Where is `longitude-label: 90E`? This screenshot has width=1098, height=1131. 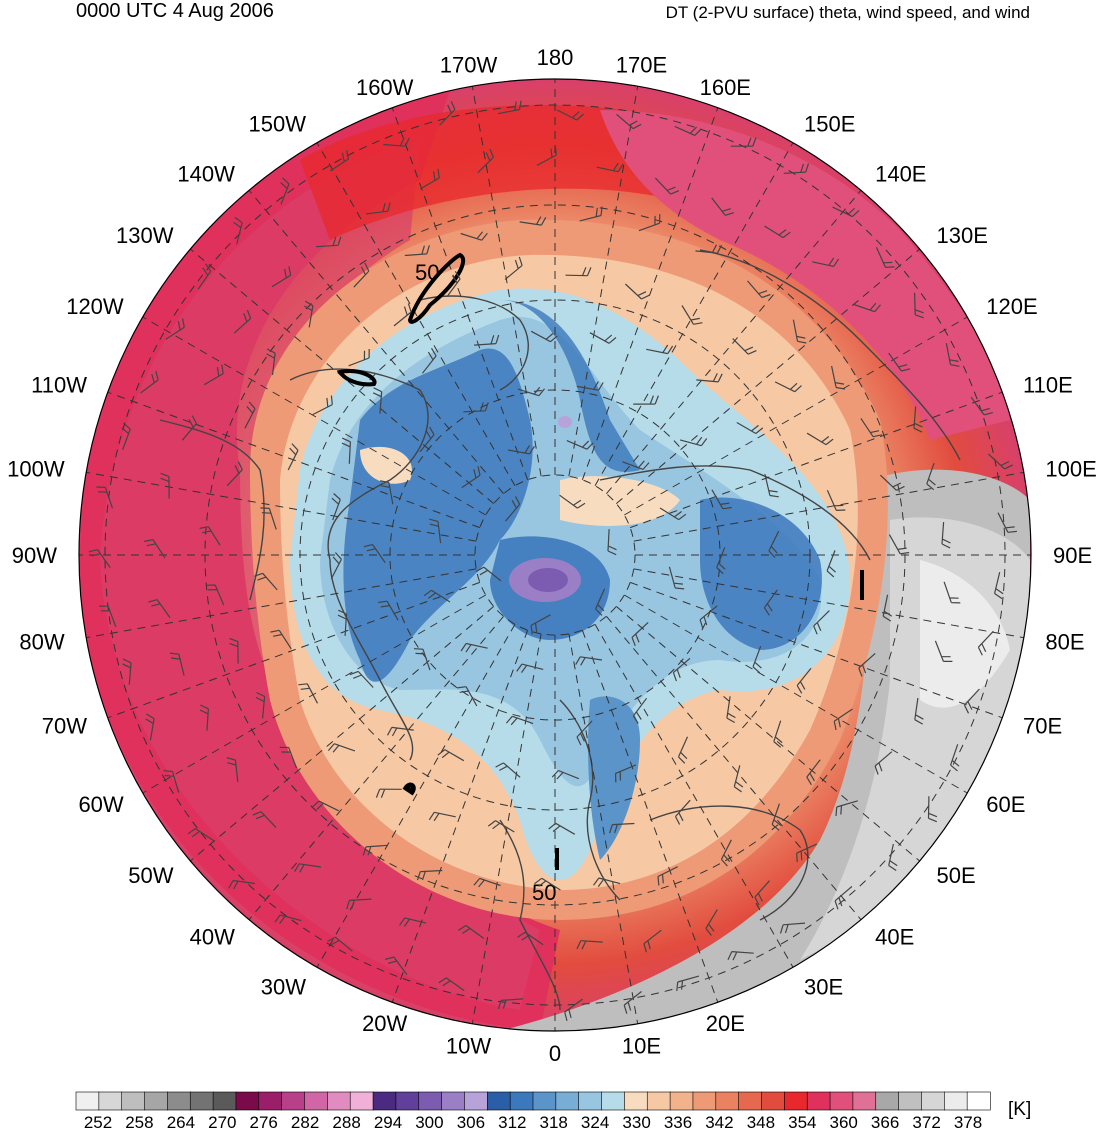
longitude-label: 90E is located at coordinates (1072, 555).